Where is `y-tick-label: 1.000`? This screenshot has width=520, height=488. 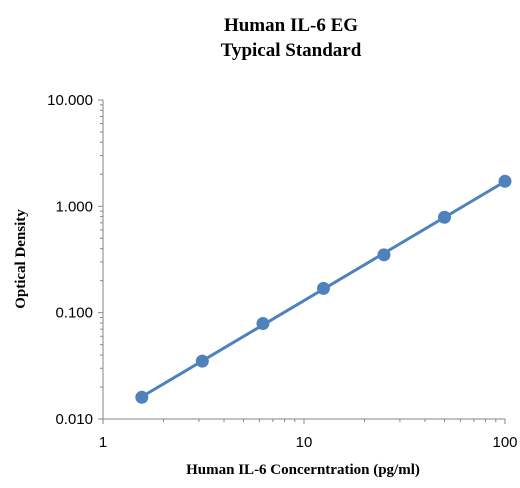
y-tick-label: 1.000 is located at coordinates (74, 206).